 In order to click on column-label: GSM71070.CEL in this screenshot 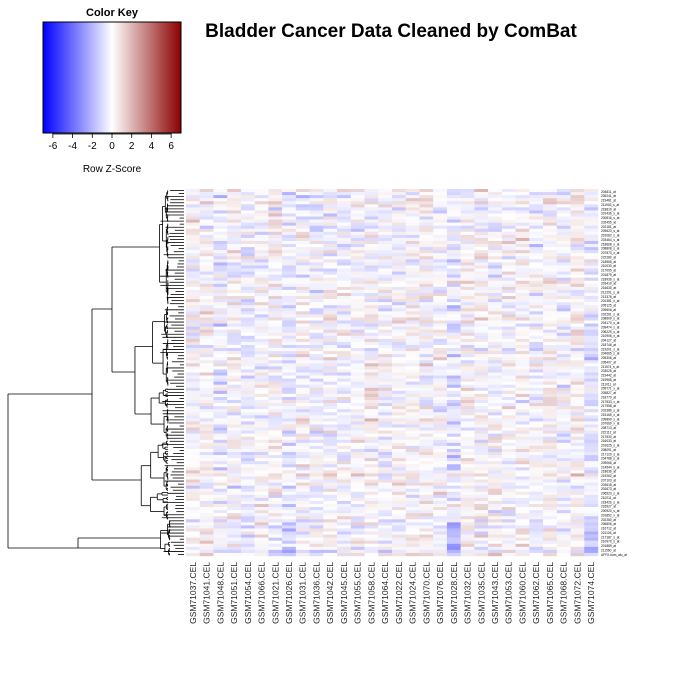, I will do `click(426, 593)`.